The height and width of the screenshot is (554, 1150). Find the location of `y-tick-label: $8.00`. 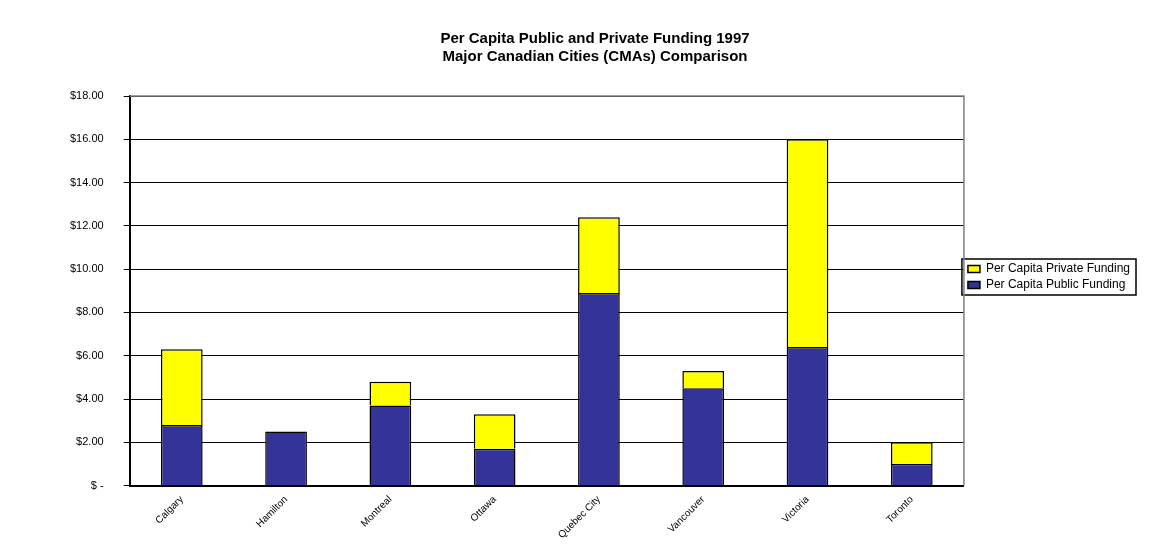

y-tick-label: $8.00 is located at coordinates (90, 311).